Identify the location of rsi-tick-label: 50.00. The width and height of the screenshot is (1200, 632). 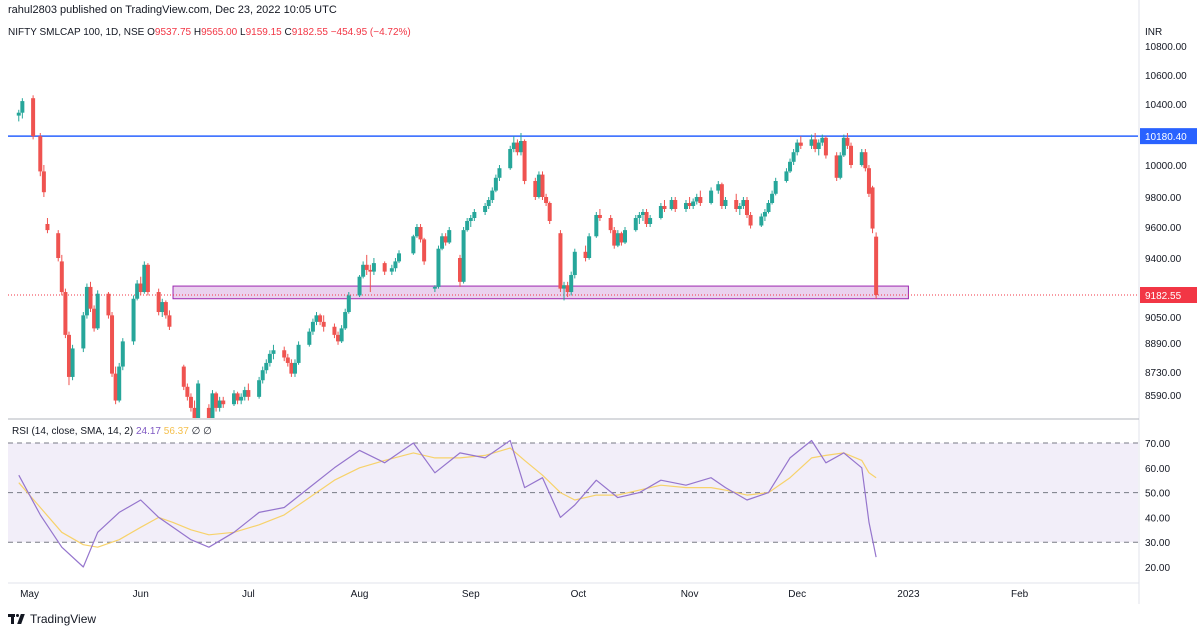
(1157, 494).